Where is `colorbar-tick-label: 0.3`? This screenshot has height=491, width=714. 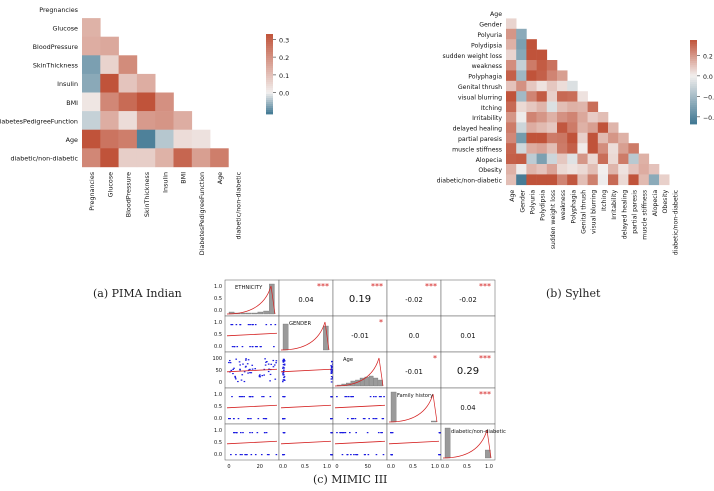
colorbar-tick-label: 0.3 is located at coordinates (284, 40).